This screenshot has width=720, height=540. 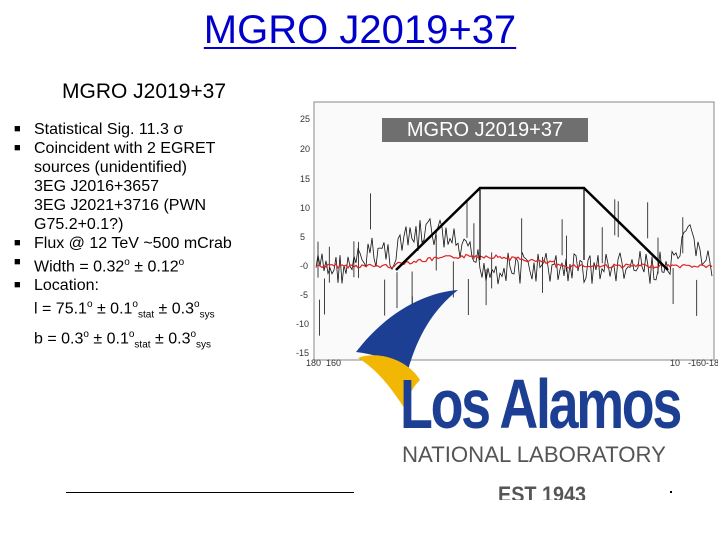 What do you see at coordinates (302, 353) in the screenshot?
I see `y-tick-label: -15` at bounding box center [302, 353].